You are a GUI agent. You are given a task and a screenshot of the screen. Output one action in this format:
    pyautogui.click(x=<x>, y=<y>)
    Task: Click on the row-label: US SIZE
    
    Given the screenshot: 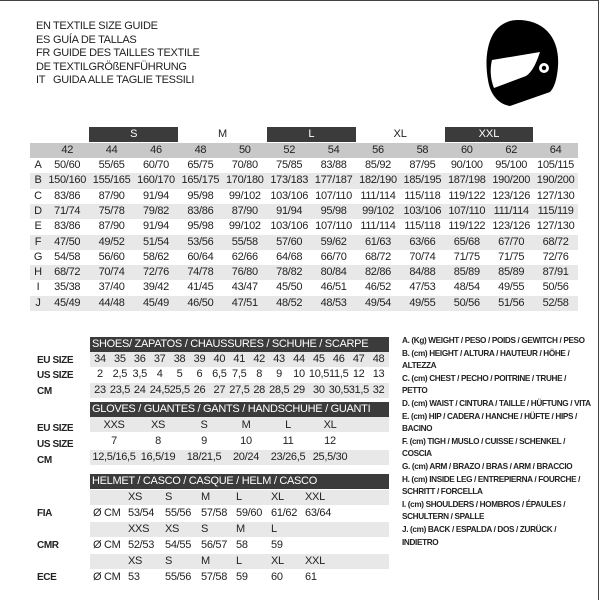 What is the action you would take?
    pyautogui.click(x=55, y=444)
    